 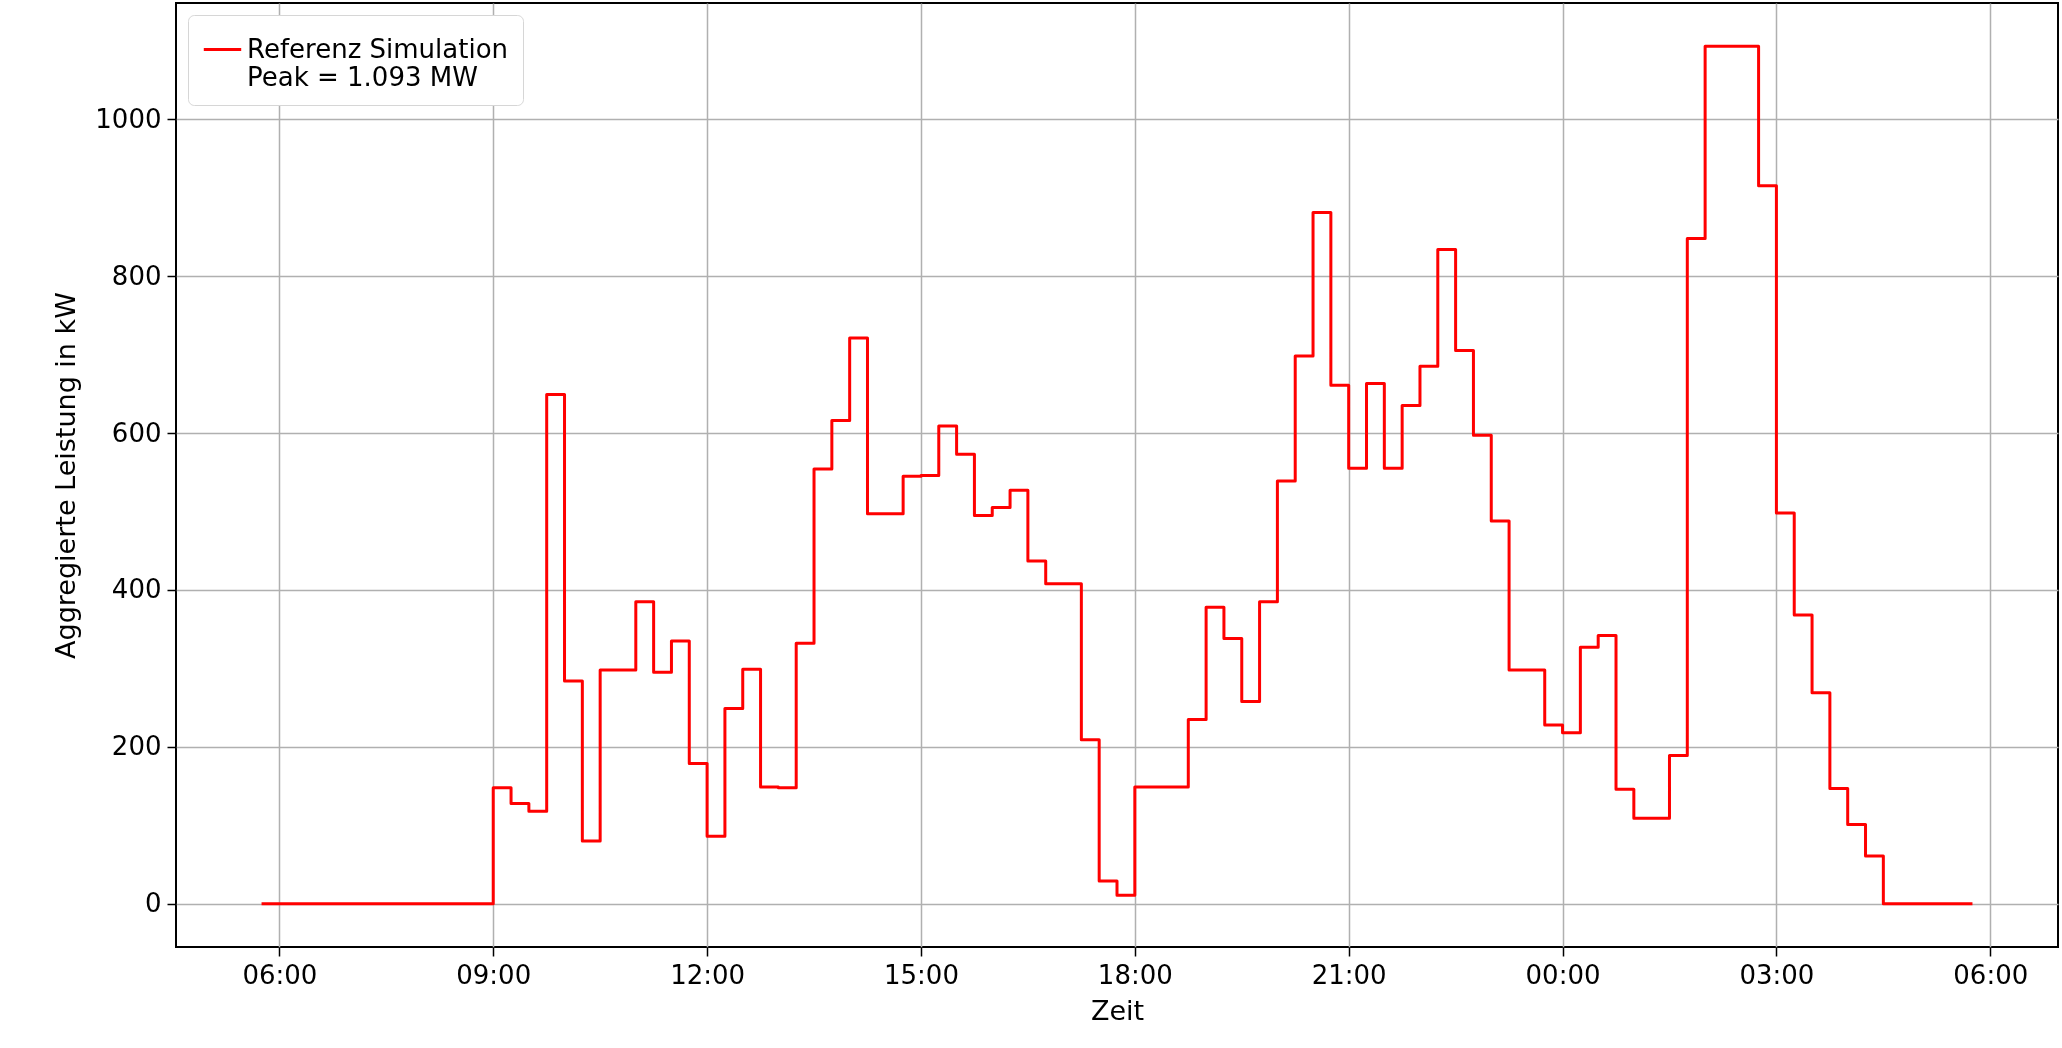 I want to click on x-tick-label: 21:00, so click(x=1349, y=974).